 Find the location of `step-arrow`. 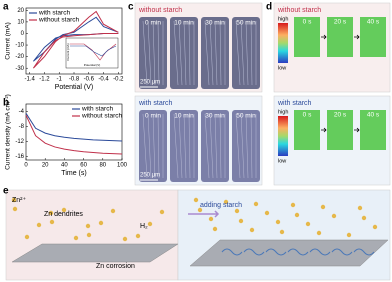

step-arrow is located at coordinates (204, 214).